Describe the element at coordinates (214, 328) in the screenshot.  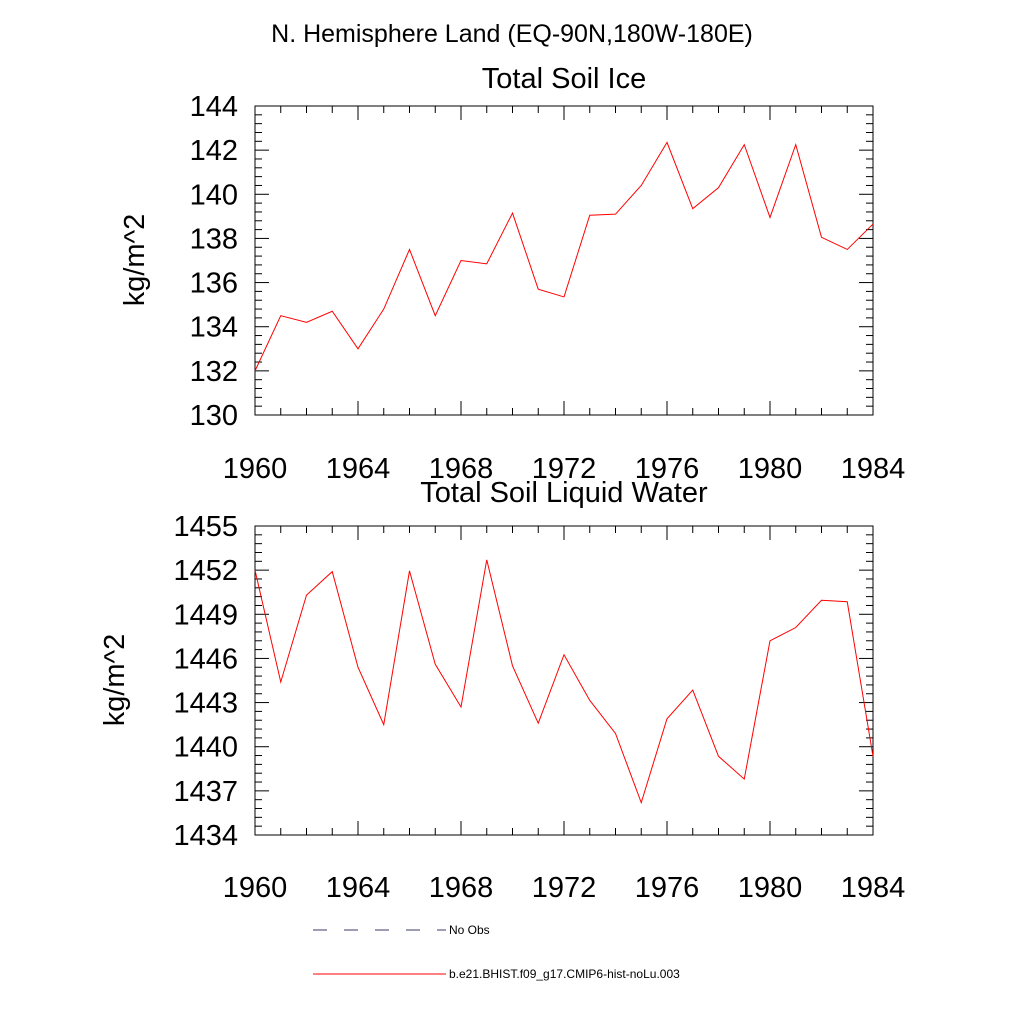
I see `y-tick-label: 134` at that location.